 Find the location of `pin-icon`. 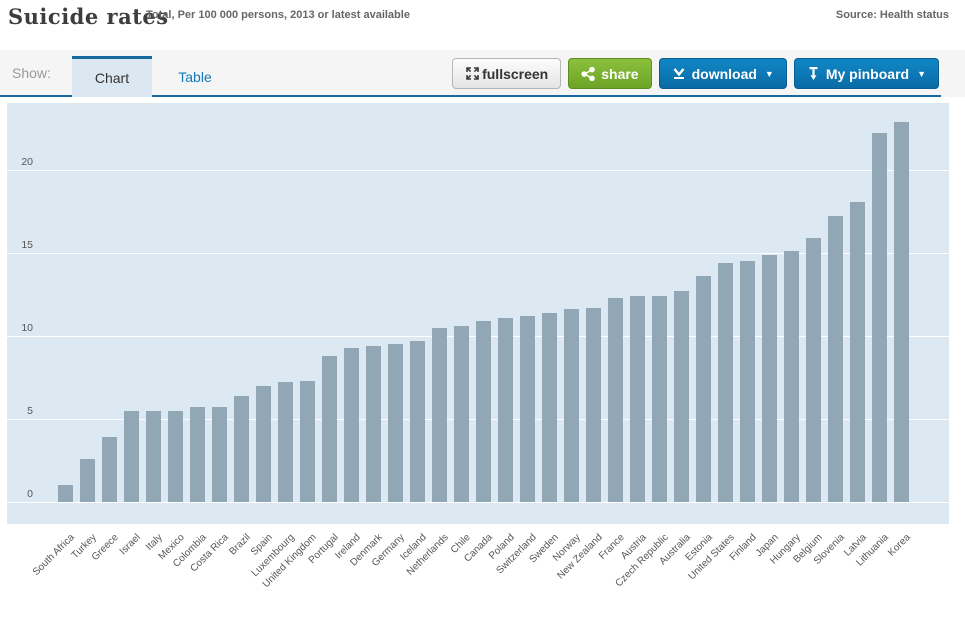

pin-icon is located at coordinates (813, 73).